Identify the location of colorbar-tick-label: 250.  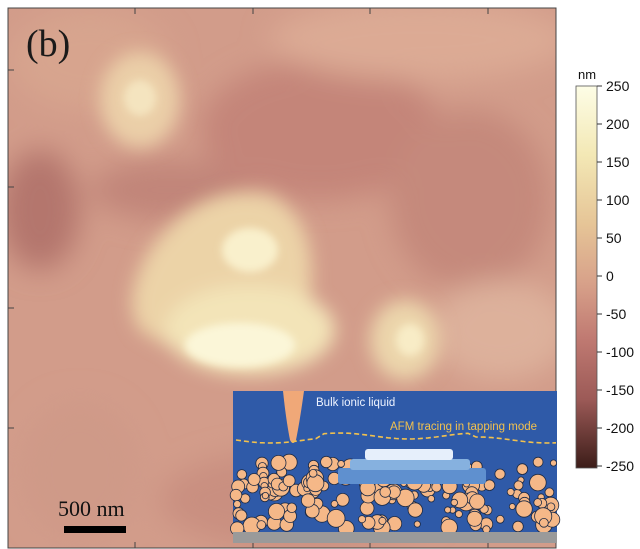
(618, 86).